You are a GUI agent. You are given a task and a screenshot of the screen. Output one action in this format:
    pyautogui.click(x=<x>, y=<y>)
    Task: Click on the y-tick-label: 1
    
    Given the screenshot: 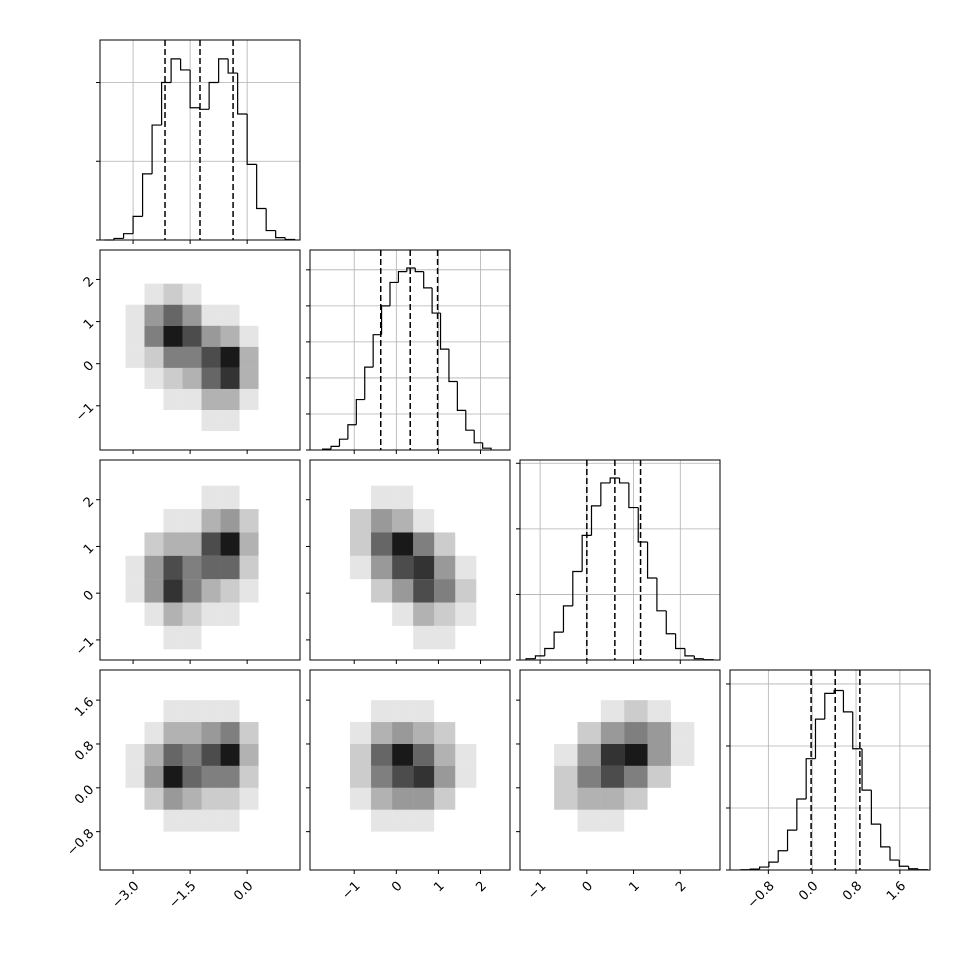 What is the action you would take?
    pyautogui.click(x=89, y=324)
    